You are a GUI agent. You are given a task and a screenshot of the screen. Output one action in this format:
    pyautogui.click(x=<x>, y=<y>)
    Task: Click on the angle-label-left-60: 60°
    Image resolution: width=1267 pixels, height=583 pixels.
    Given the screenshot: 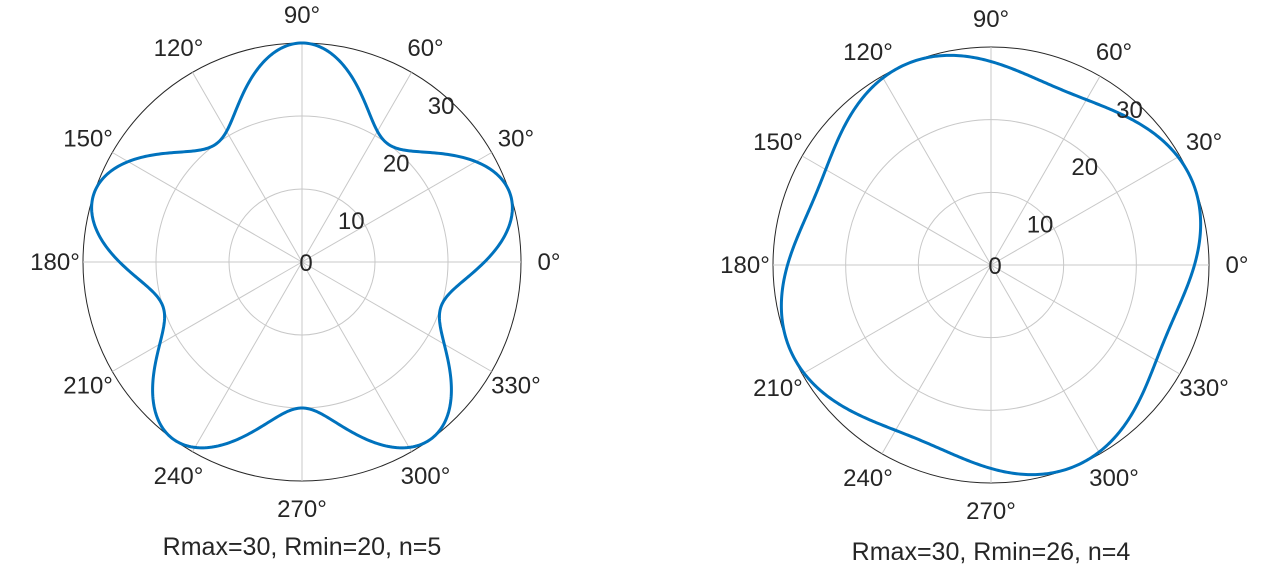 What is the action you would take?
    pyautogui.click(x=425, y=48)
    